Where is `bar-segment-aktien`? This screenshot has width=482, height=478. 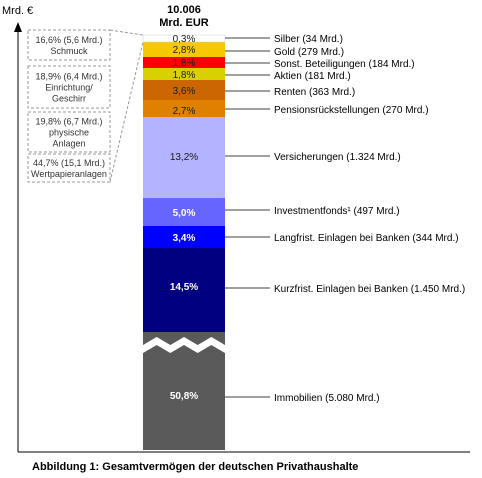 bar-segment-aktien is located at coordinates (184, 74).